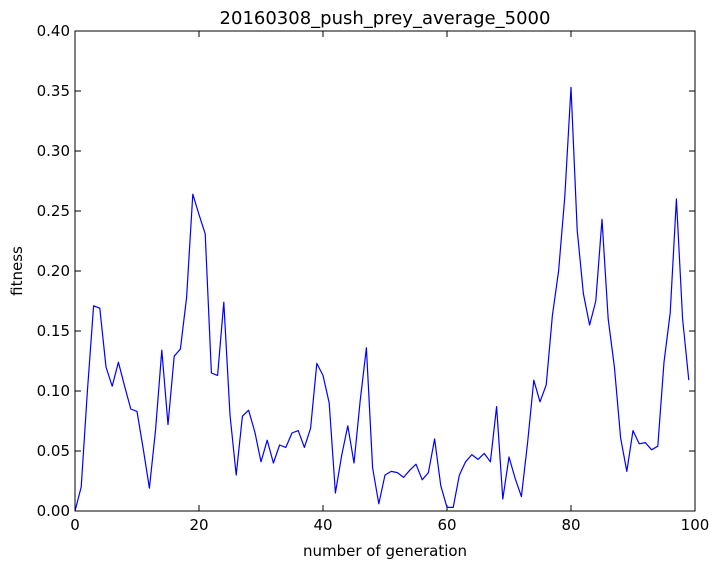 The width and height of the screenshot is (719, 570). I want to click on x-tick-label: 60, so click(446, 525).